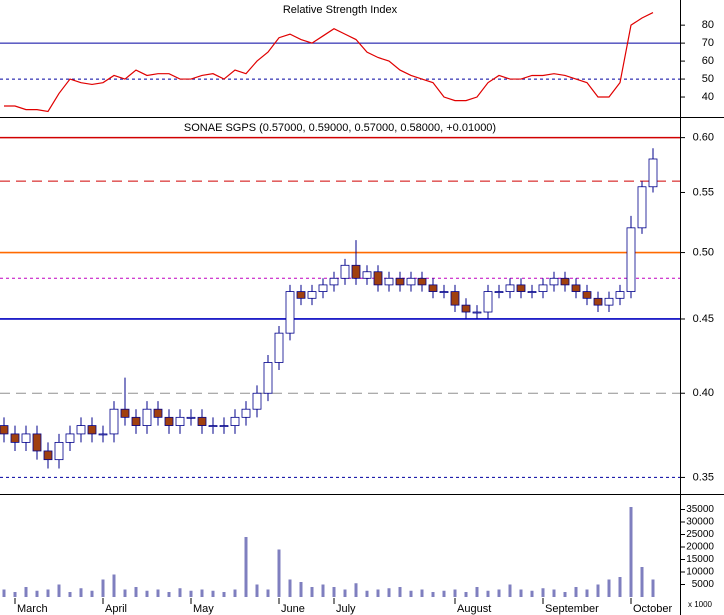  I want to click on volume-unit: x 1000, so click(700, 604).